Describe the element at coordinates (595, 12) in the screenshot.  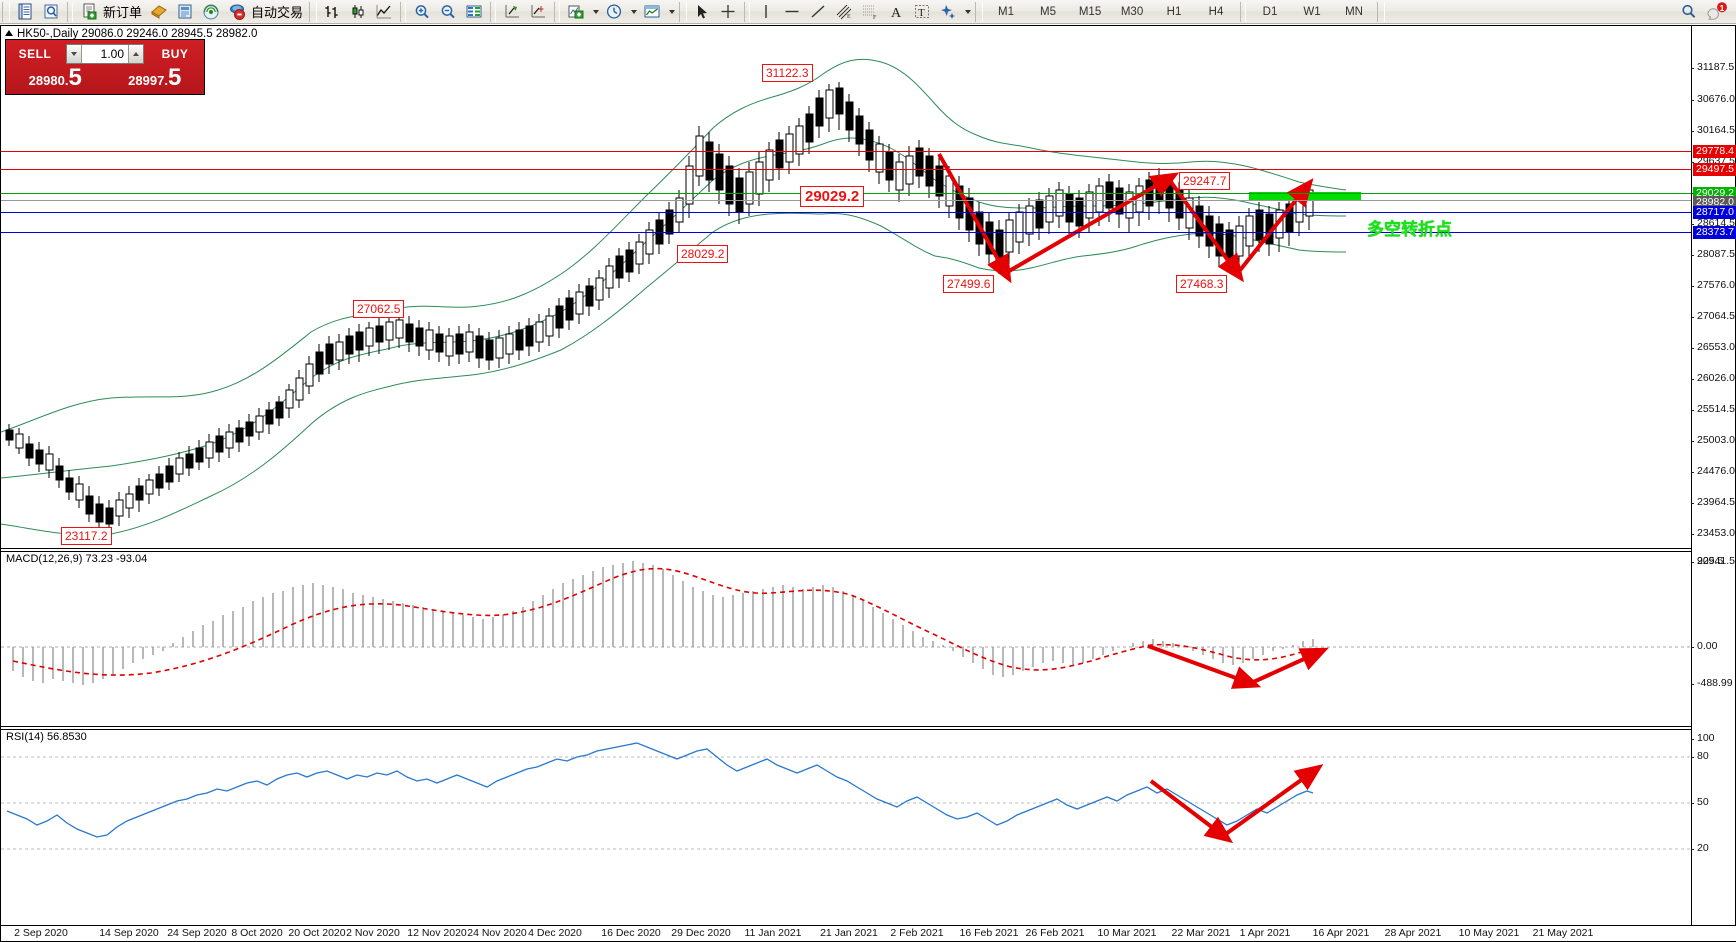
I see `add-indicator-dropdown-icon` at that location.